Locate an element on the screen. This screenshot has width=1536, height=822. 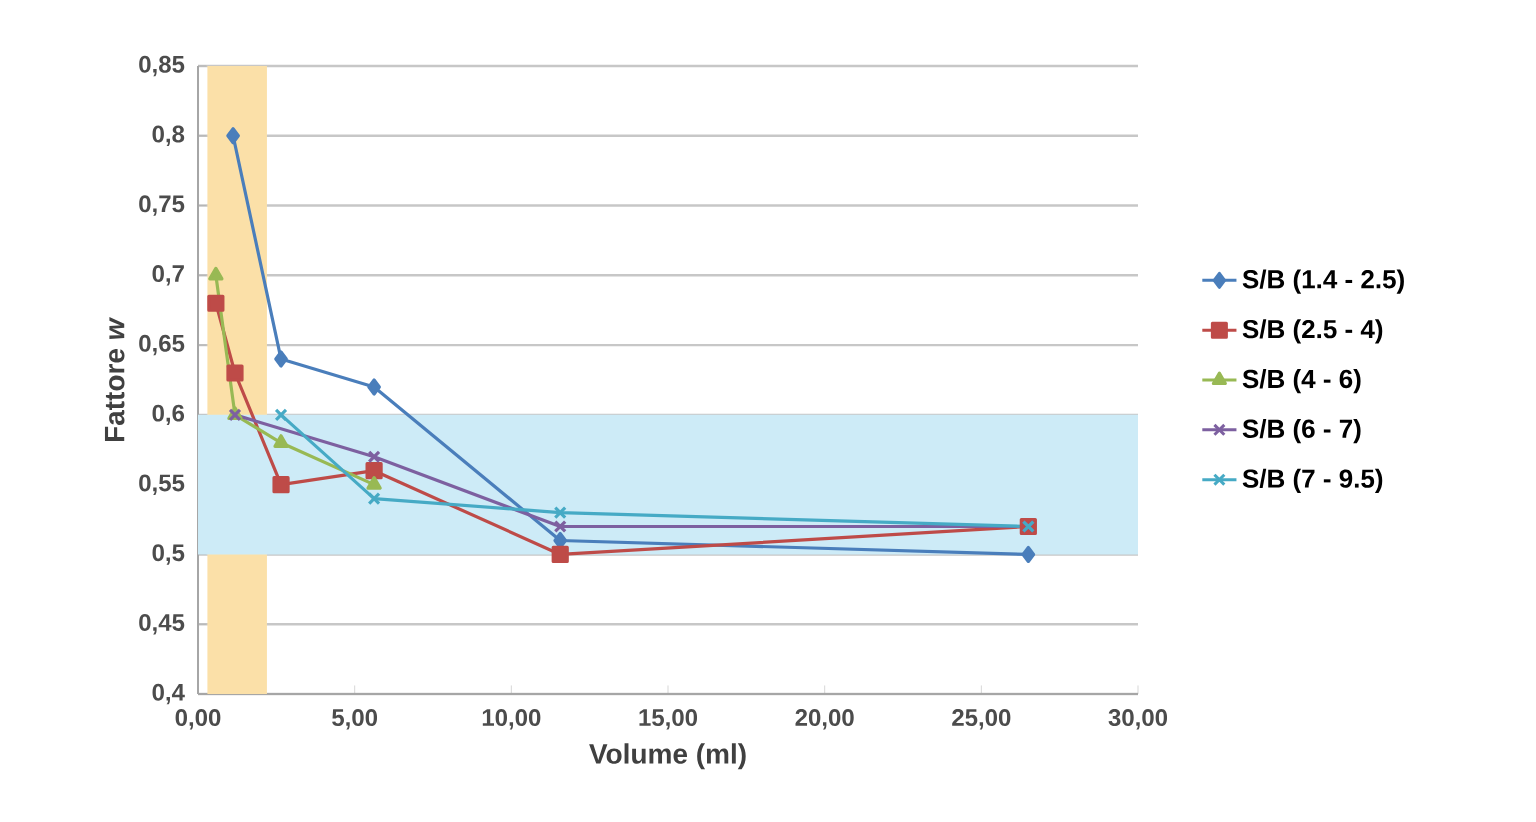
y-tick-label: 0,6 is located at coordinates (168, 415).